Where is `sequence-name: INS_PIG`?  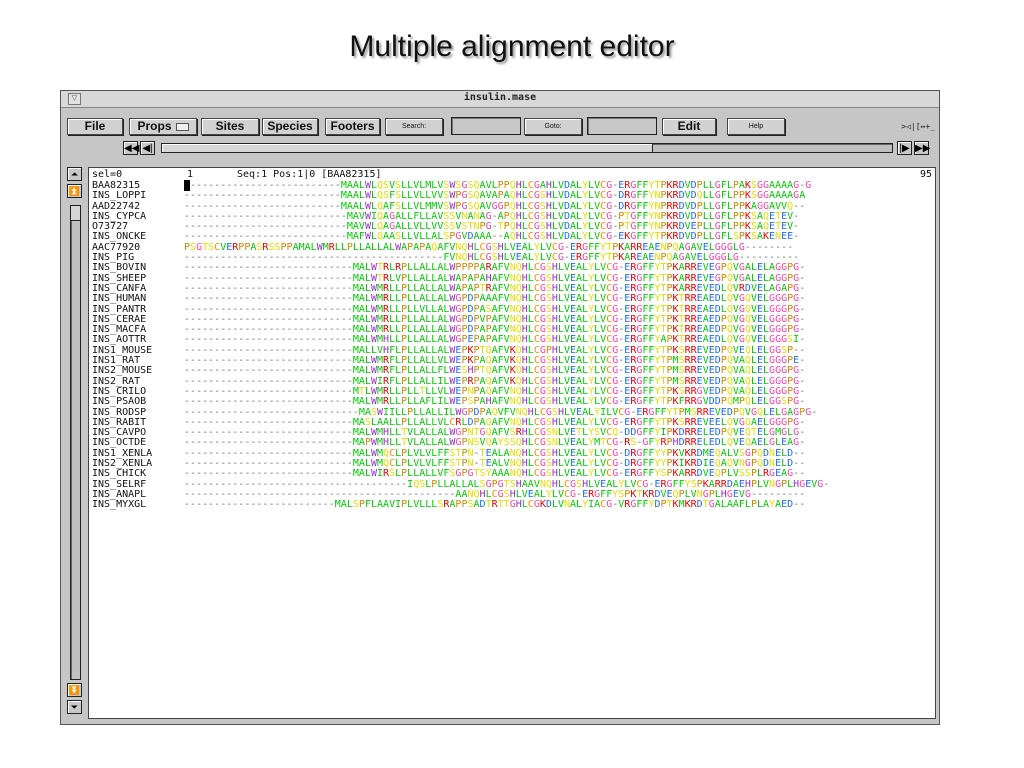
sequence-name: INS_PIG is located at coordinates (113, 258).